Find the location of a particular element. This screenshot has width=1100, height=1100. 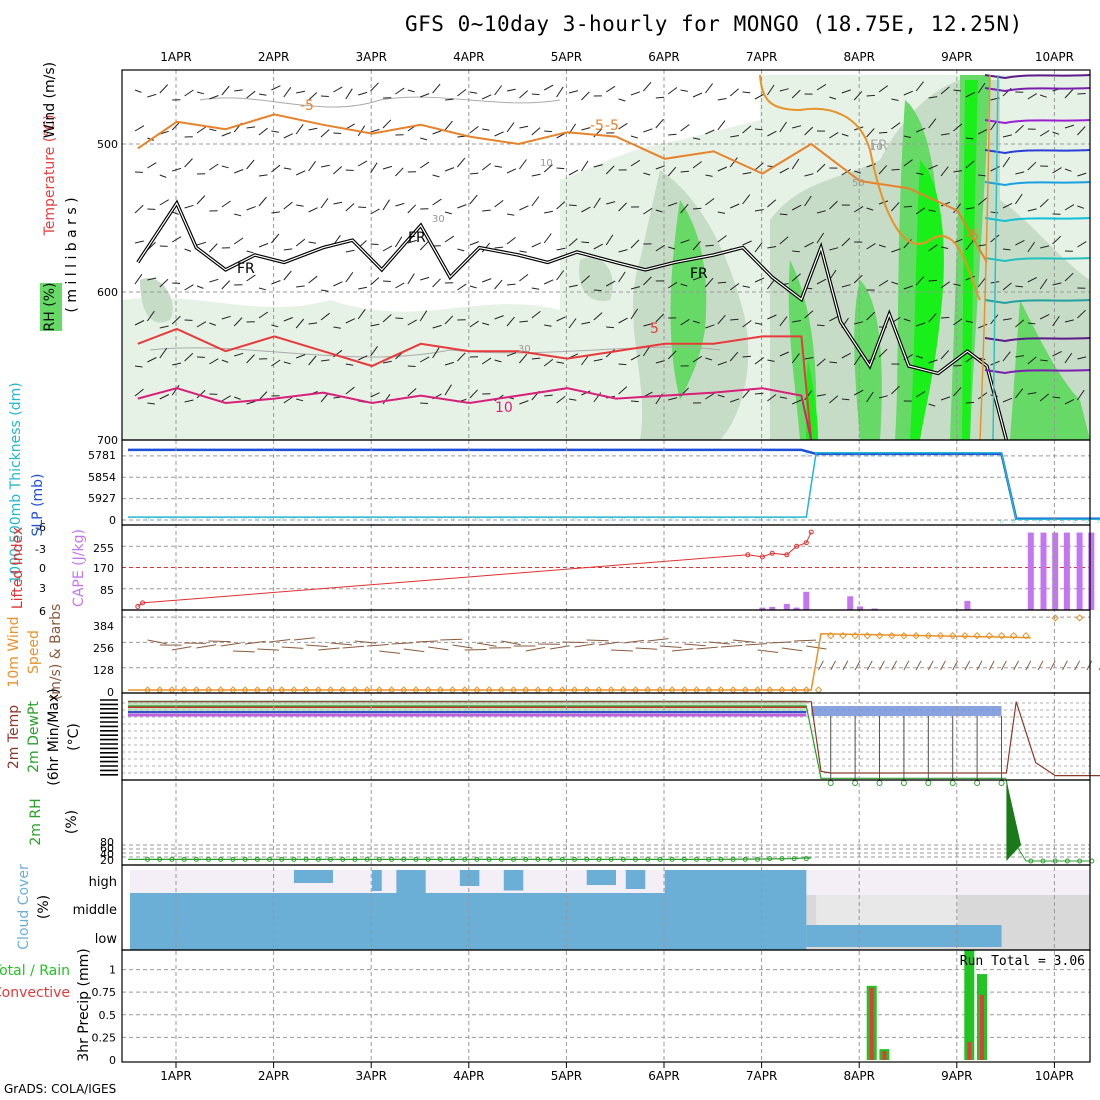

ylabel-cape: CAPE (J/kg) is located at coordinates (79, 568).